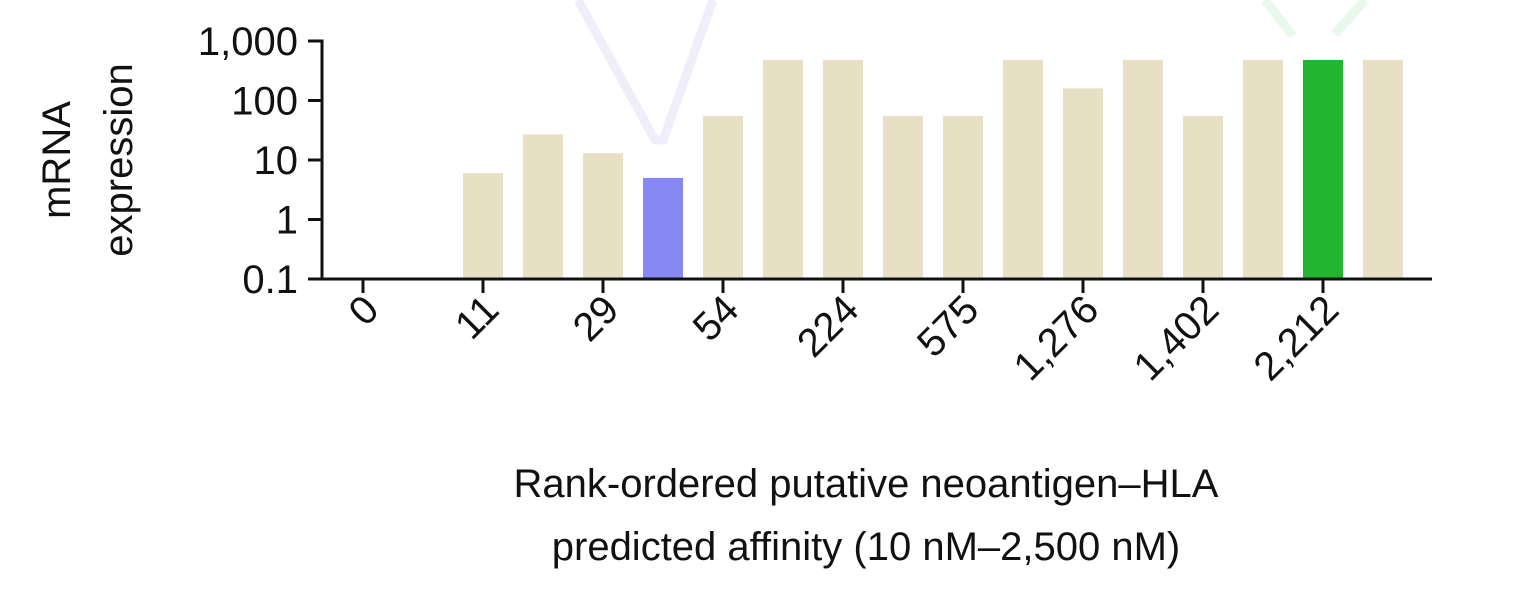  Describe the element at coordinates (119, 159) in the screenshot. I see `y-axis-title-line-2: expression` at that location.